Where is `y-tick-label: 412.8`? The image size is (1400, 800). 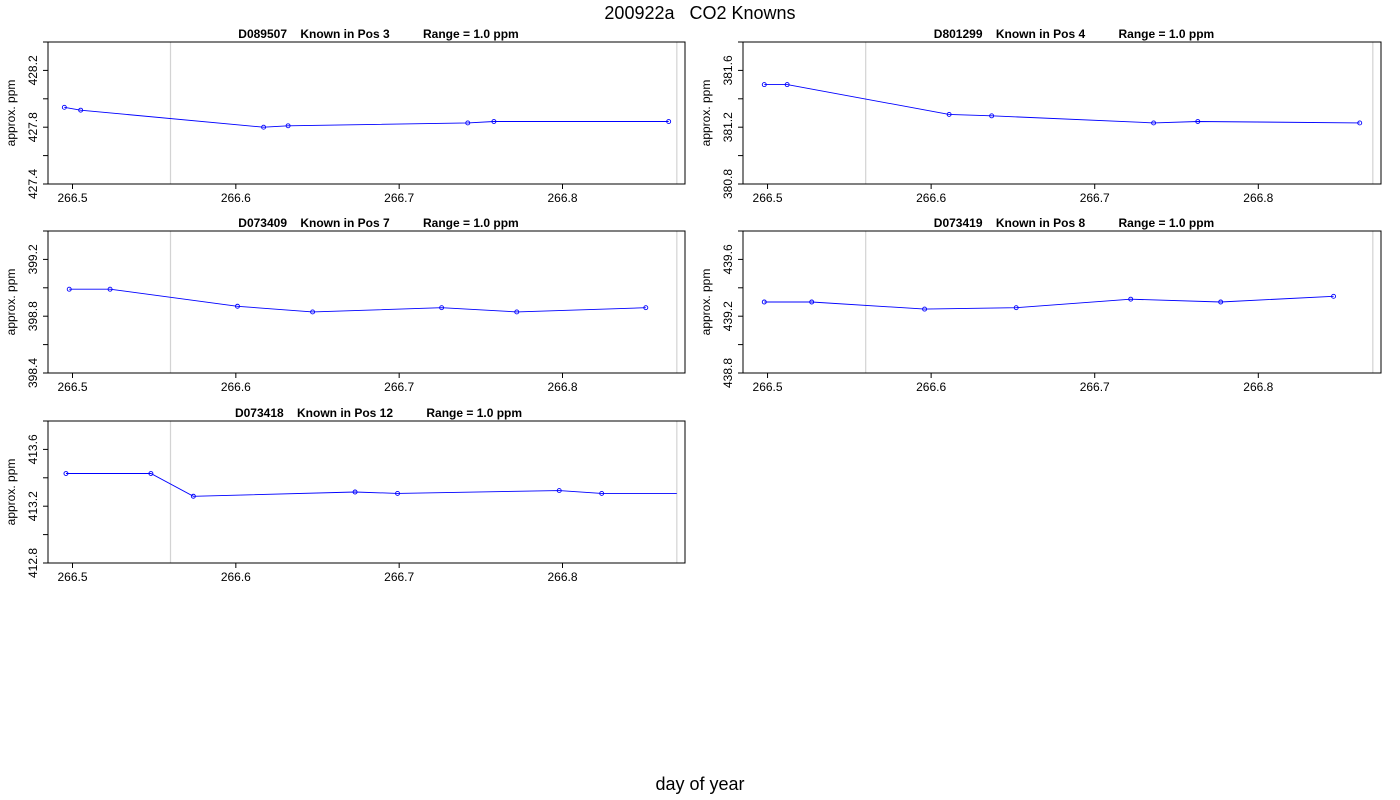 y-tick-label: 412.8 is located at coordinates (33, 563).